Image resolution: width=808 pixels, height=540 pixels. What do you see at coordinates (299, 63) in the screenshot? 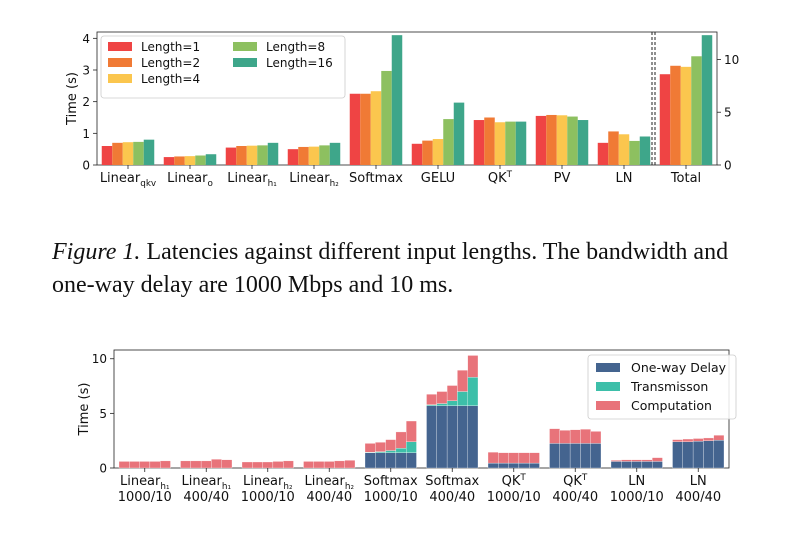
I see `legend-entry: Length=16` at bounding box center [299, 63].